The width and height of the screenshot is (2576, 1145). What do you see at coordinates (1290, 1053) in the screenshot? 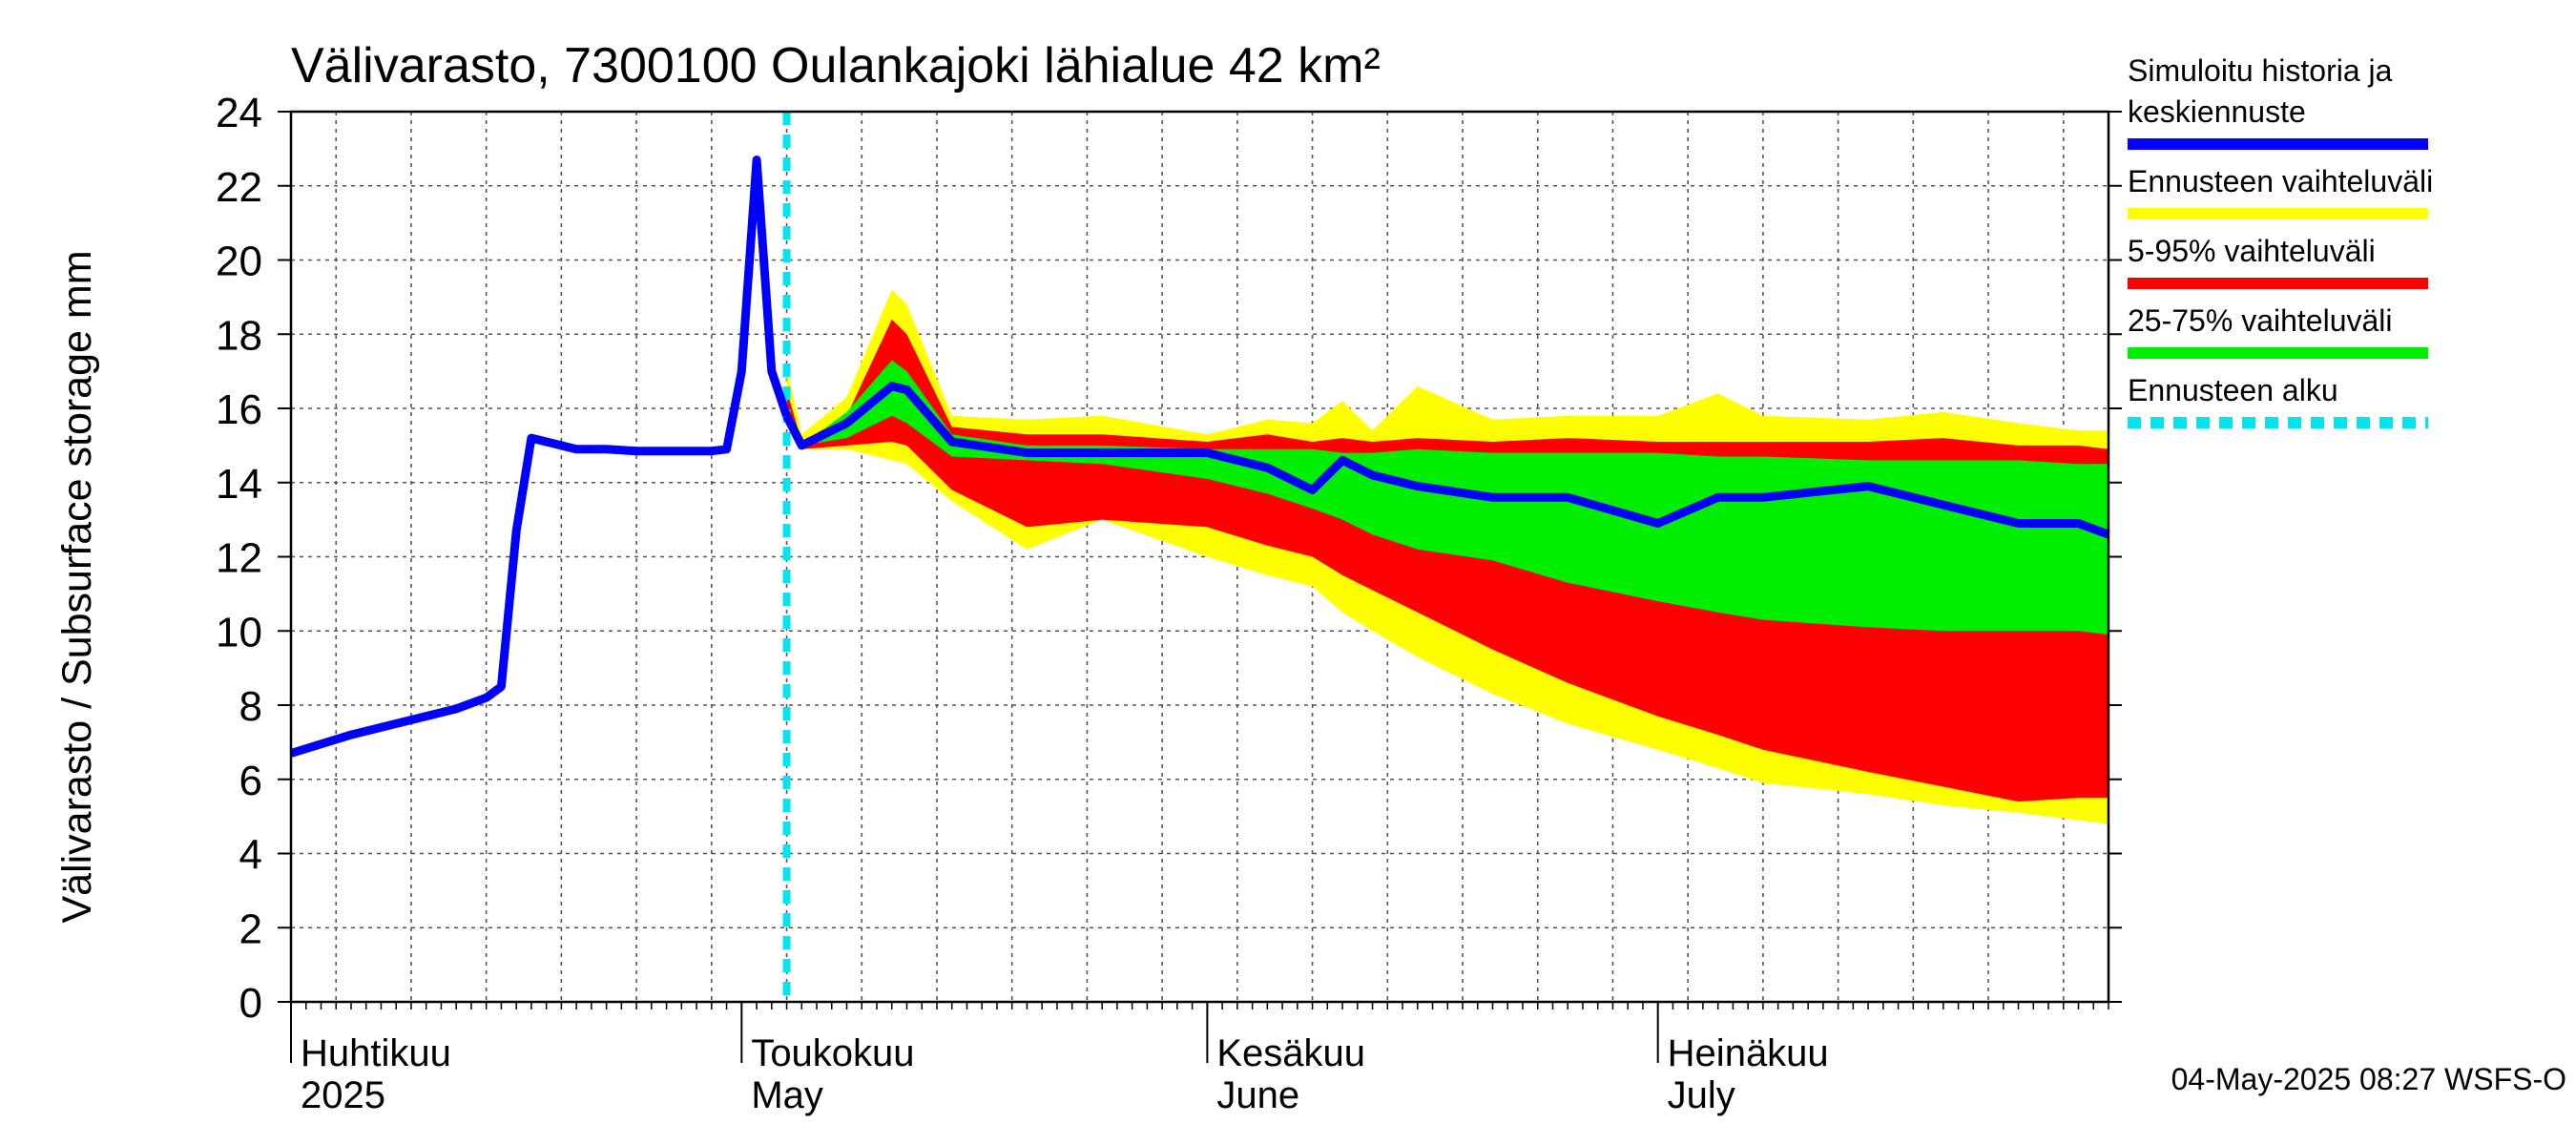
I see `month-label: Kesäkuu` at bounding box center [1290, 1053].